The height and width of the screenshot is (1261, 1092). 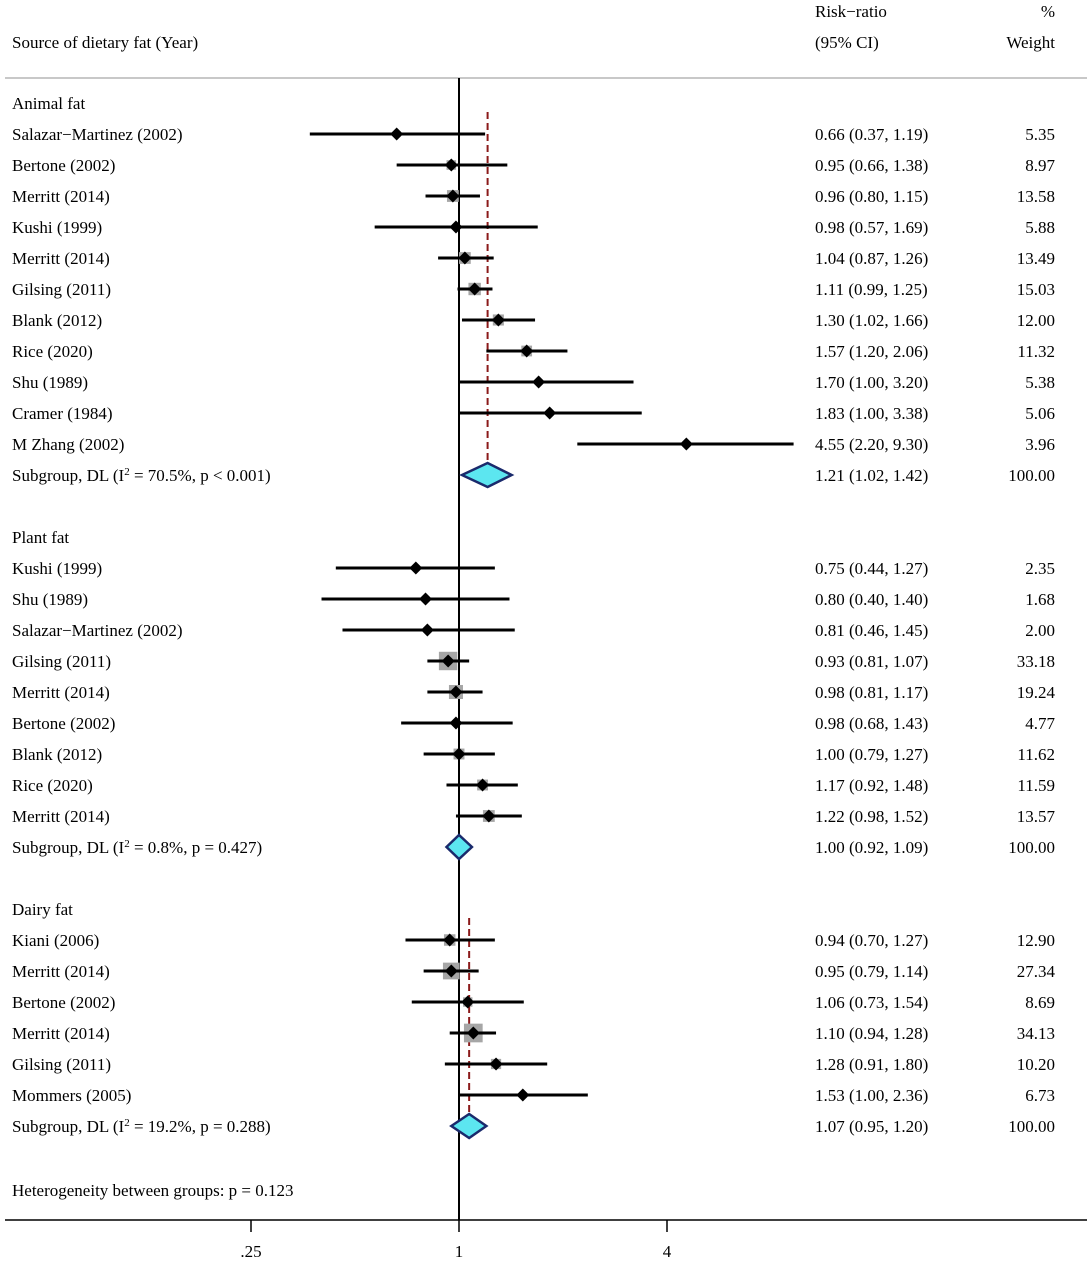 What do you see at coordinates (1036, 1064) in the screenshot?
I see `weight-value: 10.20` at bounding box center [1036, 1064].